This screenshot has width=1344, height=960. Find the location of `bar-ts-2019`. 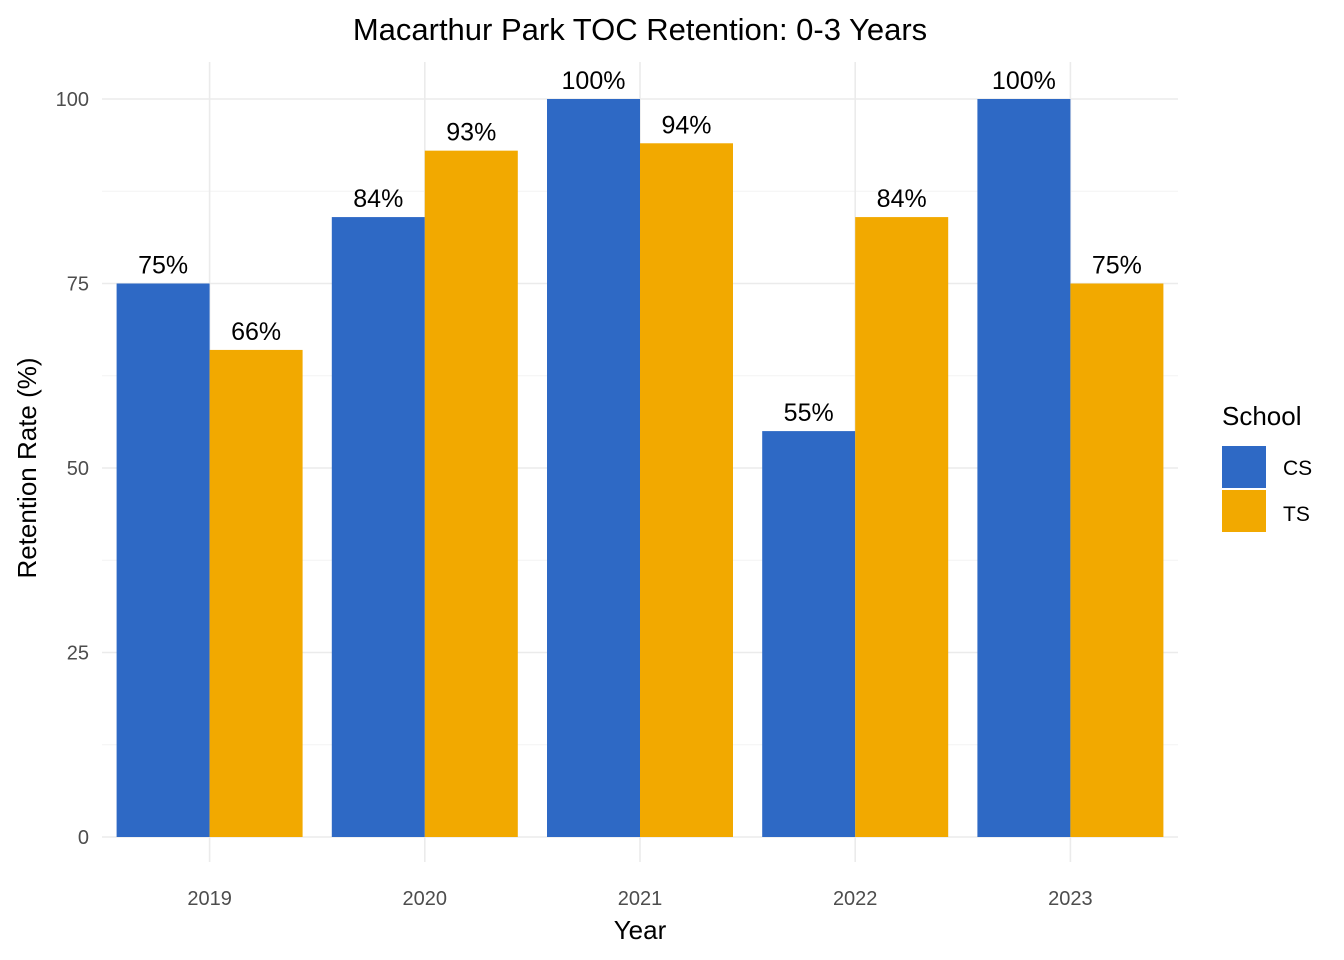

bar-ts-2019 is located at coordinates (256, 593).